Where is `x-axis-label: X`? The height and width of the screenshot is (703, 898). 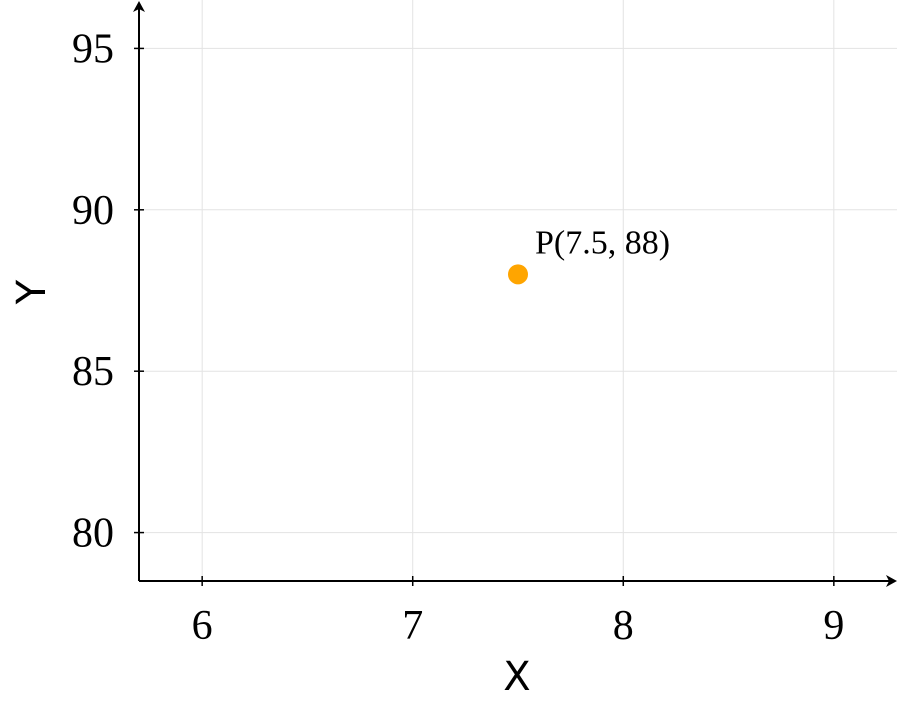 x-axis-label: X is located at coordinates (516, 677).